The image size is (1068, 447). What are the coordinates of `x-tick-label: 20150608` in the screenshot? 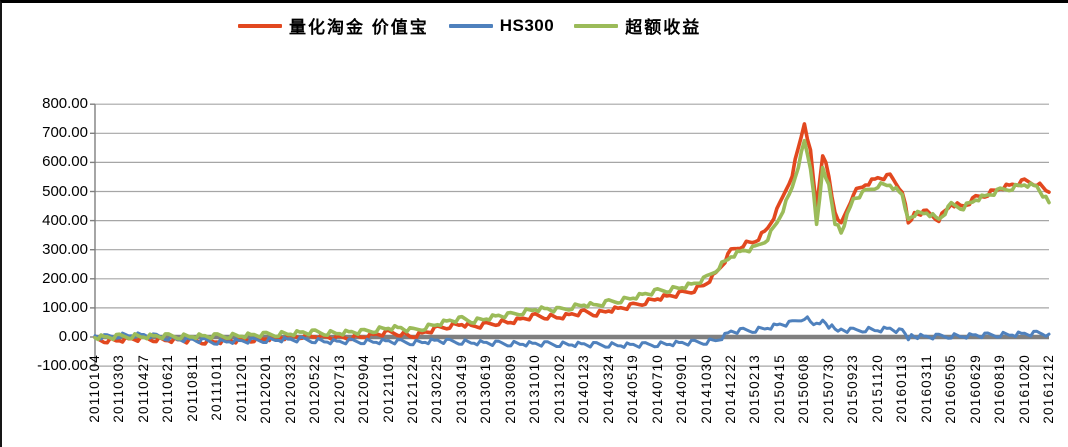 It's located at (804, 389).